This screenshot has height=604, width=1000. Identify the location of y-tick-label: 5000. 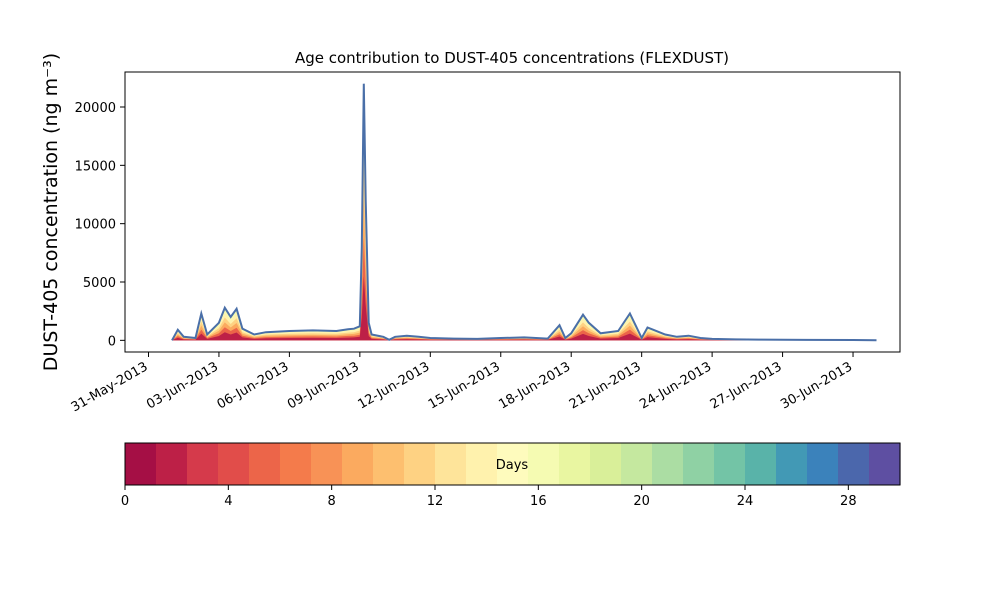
(99, 283).